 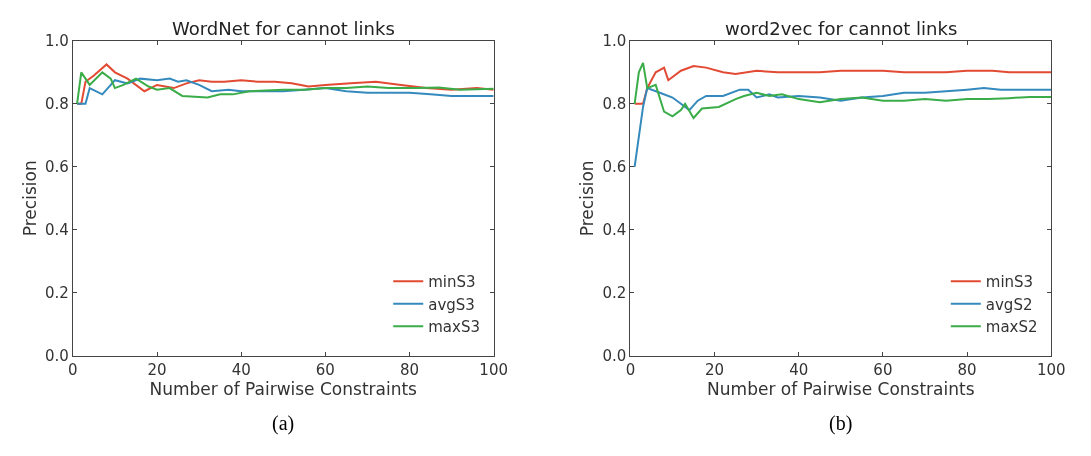 What do you see at coordinates (1009, 304) in the screenshot?
I see `legend-label: avgS2` at bounding box center [1009, 304].